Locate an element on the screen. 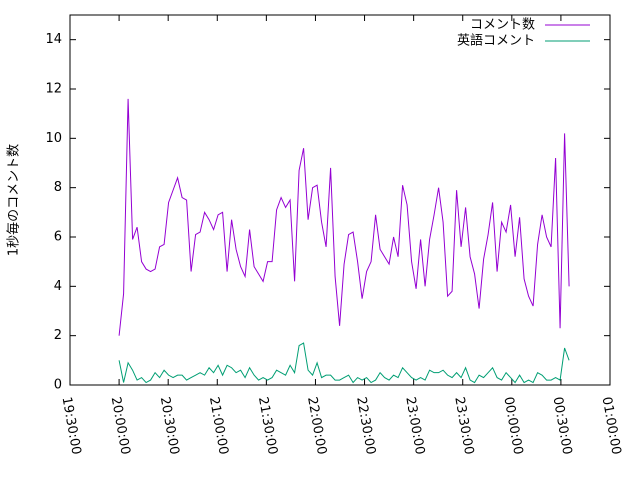 This screenshot has width=640, height=480. x-tick-label: 19:30:00 is located at coordinates (71, 426).